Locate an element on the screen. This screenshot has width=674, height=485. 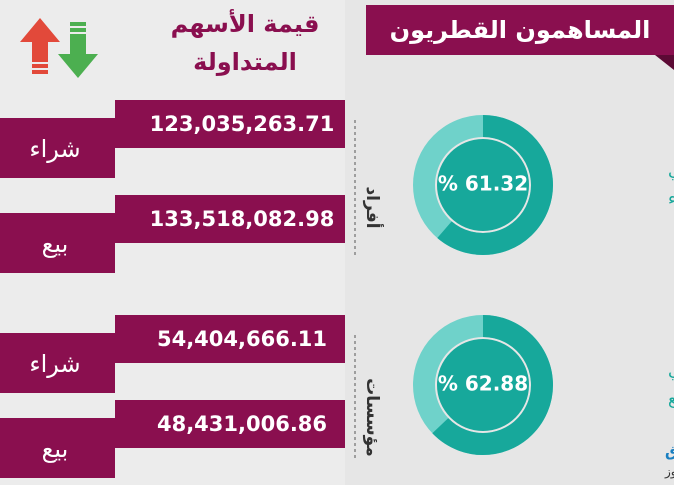
logo-sub: جرافيك نيوز is located at coordinates (669, 472).